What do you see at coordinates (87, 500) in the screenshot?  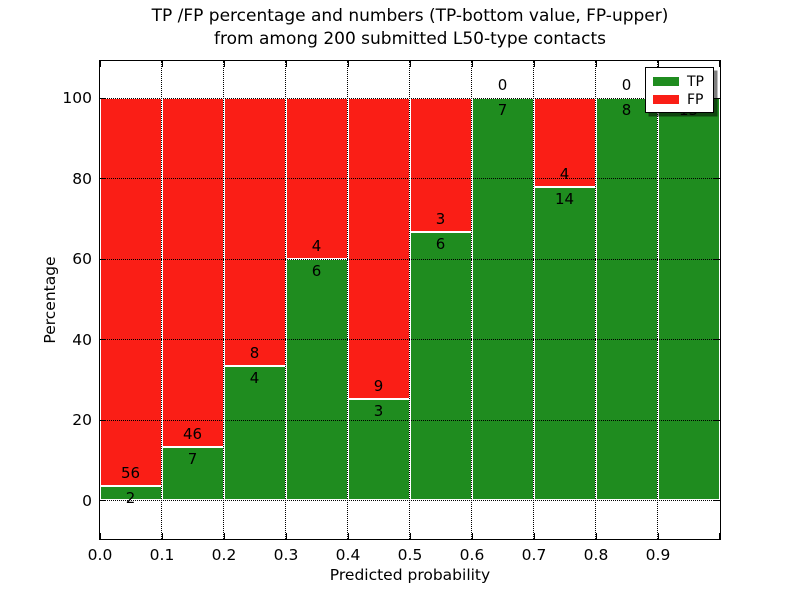 I see `y-tick-label: 0` at bounding box center [87, 500].